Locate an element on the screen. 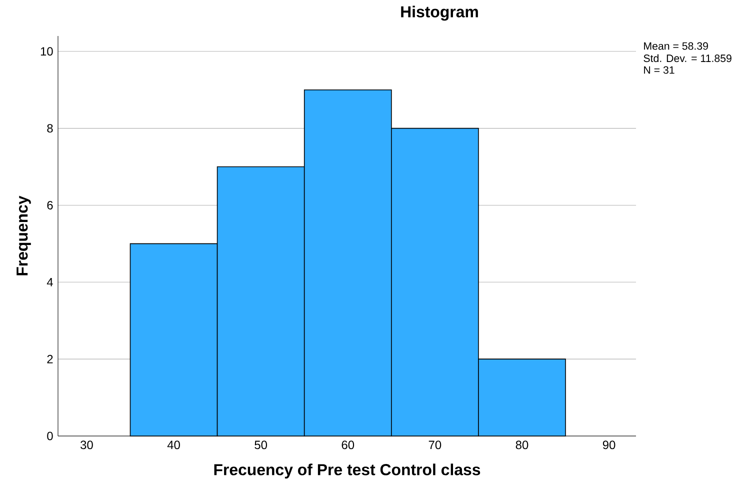 This screenshot has width=733, height=486. x-tick-label: 80 is located at coordinates (522, 445).